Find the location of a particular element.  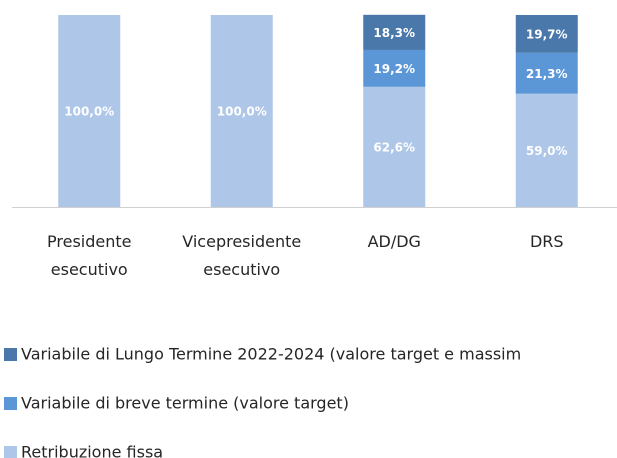

x-tick-label: DRS is located at coordinates (547, 241).